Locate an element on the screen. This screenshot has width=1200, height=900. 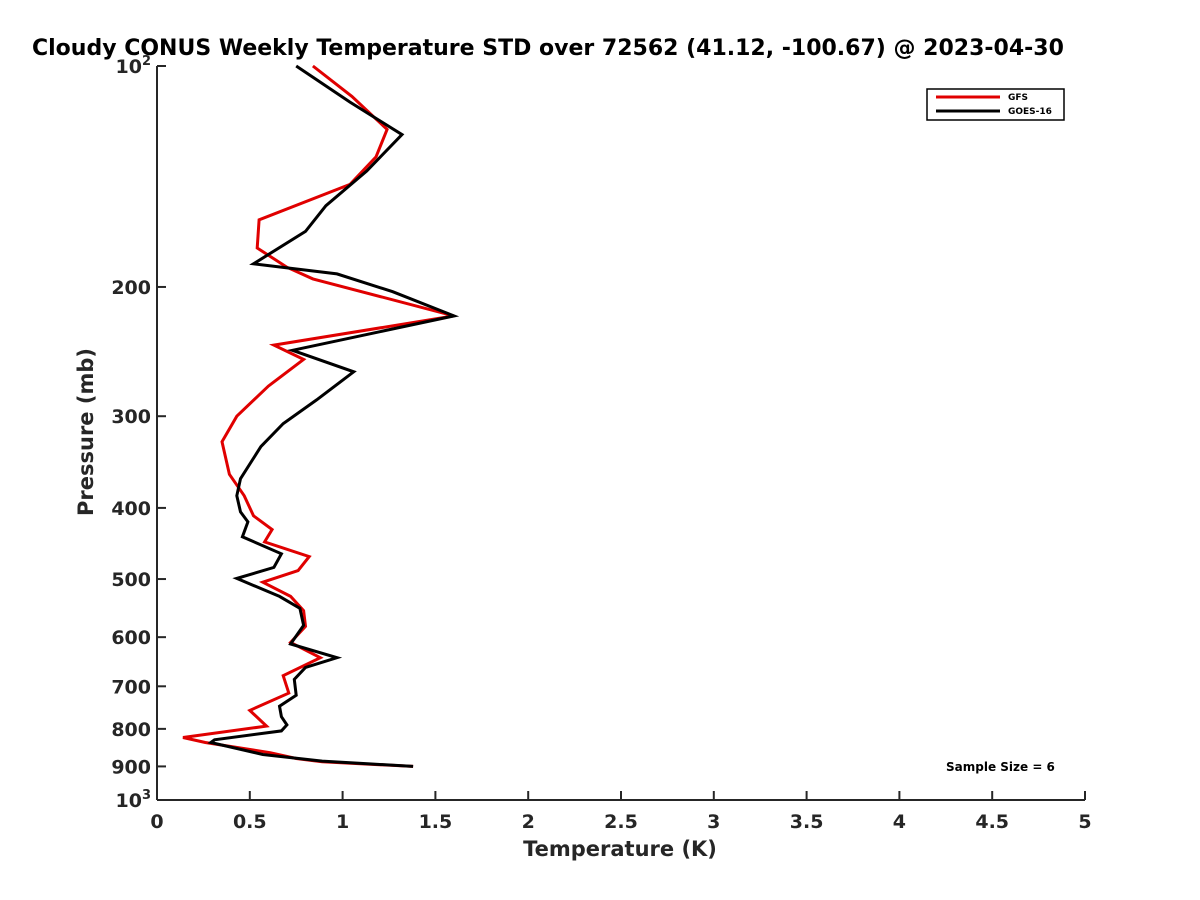
x-tick-label: 4.5 is located at coordinates (992, 822).